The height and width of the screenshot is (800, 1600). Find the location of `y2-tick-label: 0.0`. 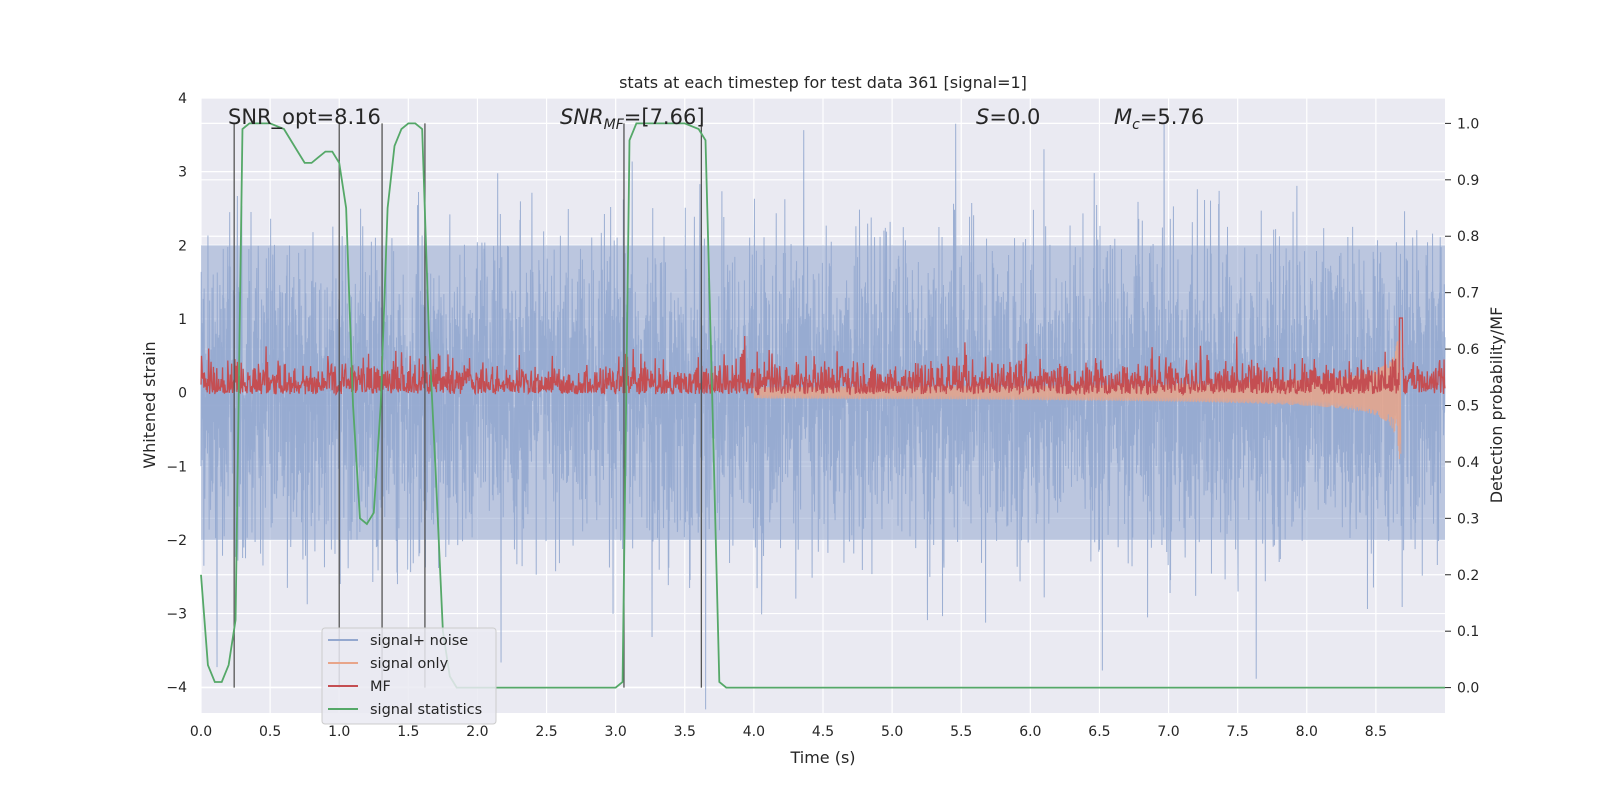

y2-tick-label: 0.0 is located at coordinates (1468, 689).